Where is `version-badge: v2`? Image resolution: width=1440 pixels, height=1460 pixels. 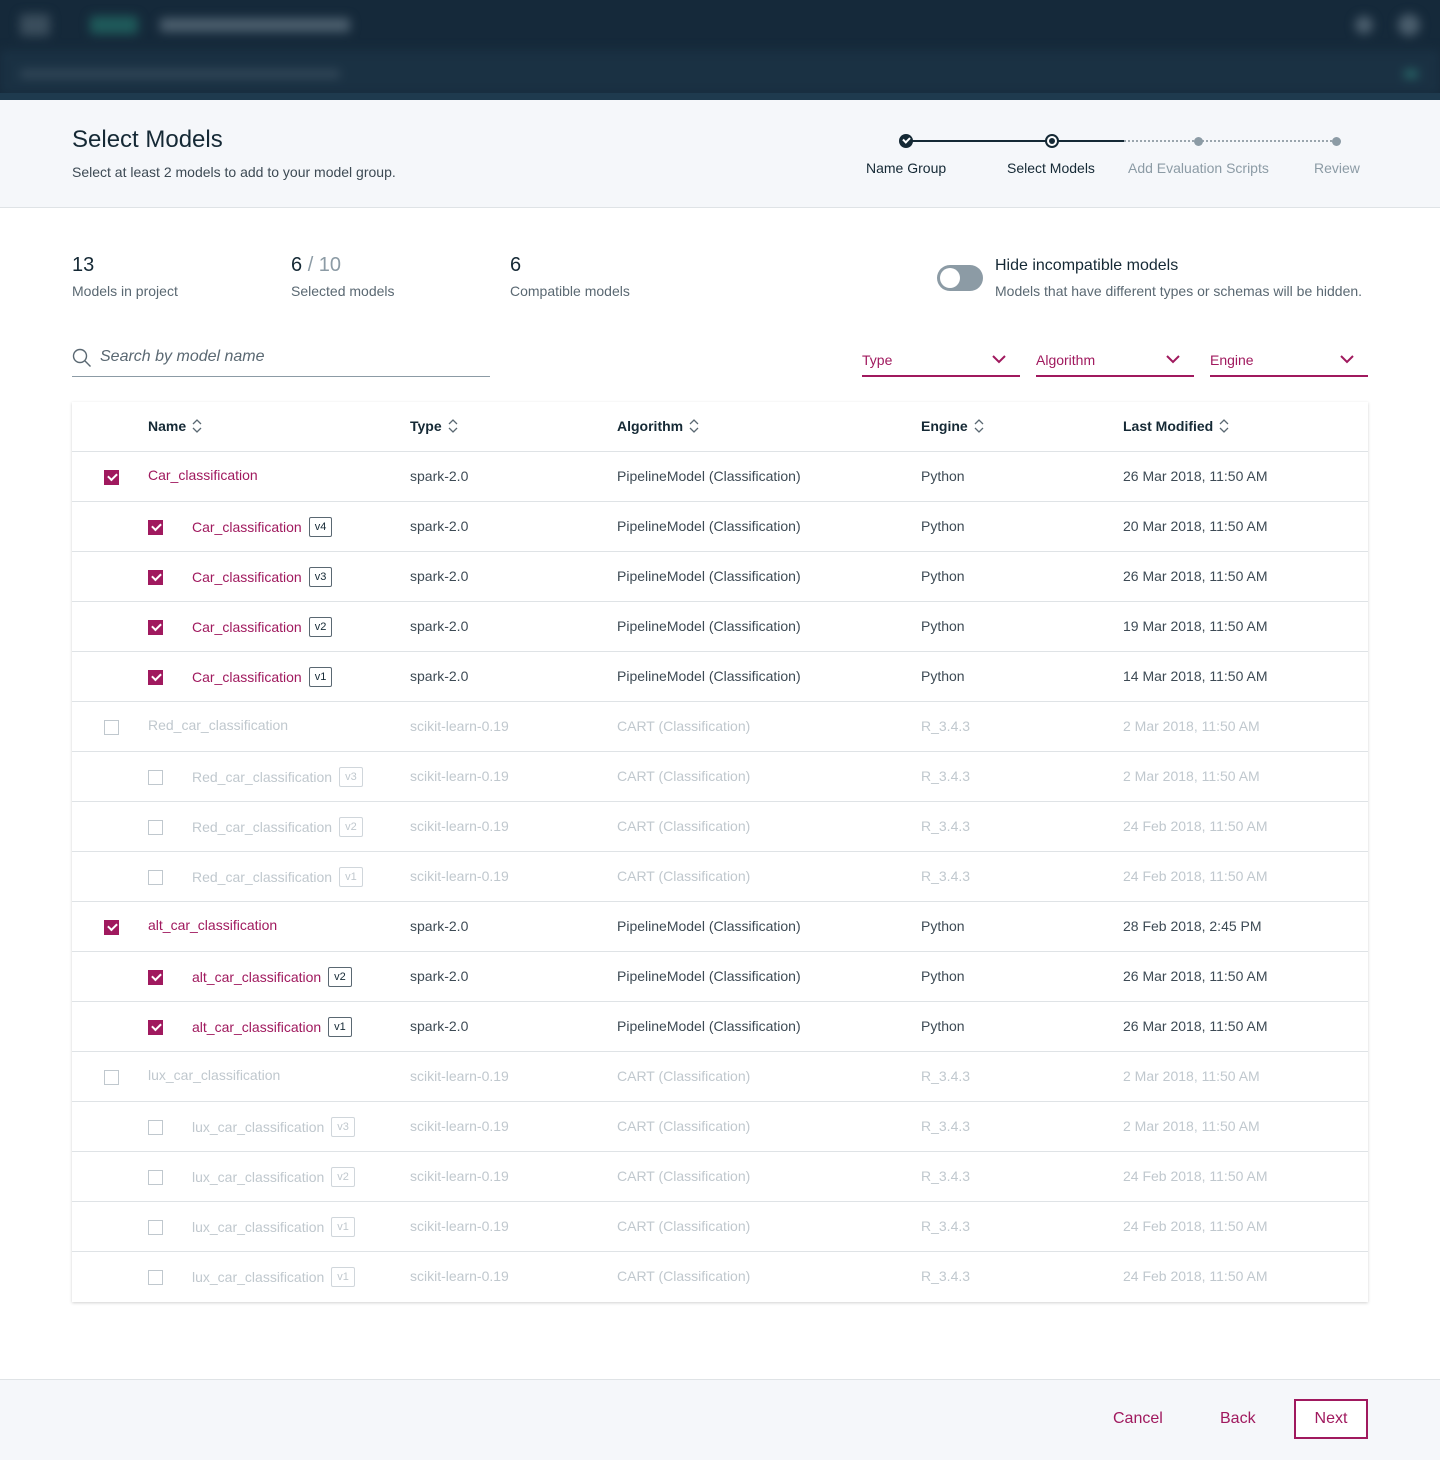
version-badge: v2 is located at coordinates (351, 827).